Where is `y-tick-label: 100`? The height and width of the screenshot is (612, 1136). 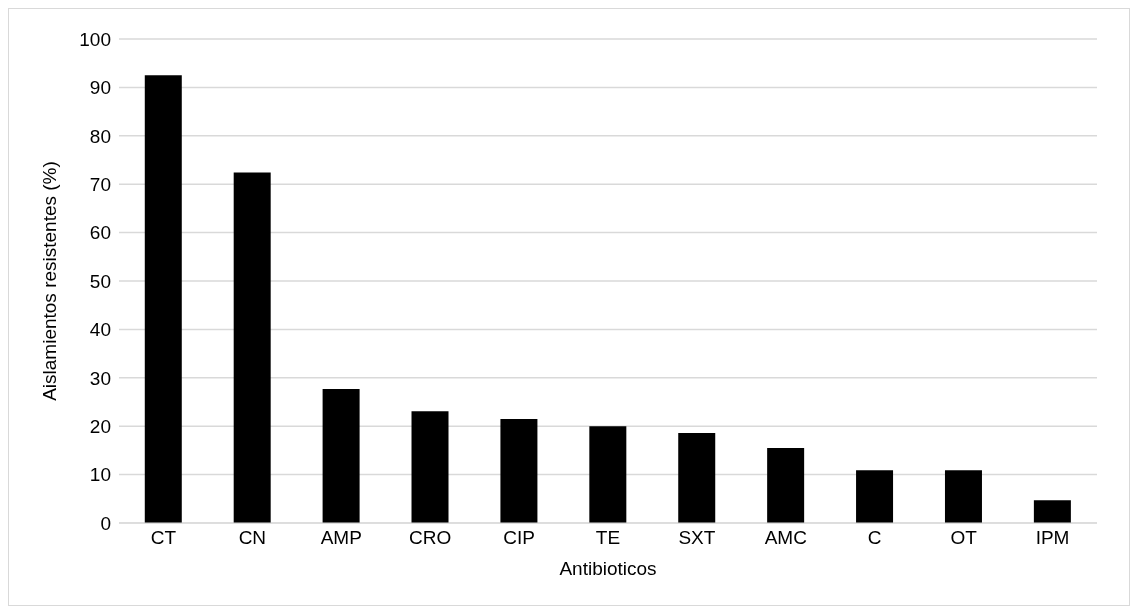 y-tick-label: 100 is located at coordinates (95, 39).